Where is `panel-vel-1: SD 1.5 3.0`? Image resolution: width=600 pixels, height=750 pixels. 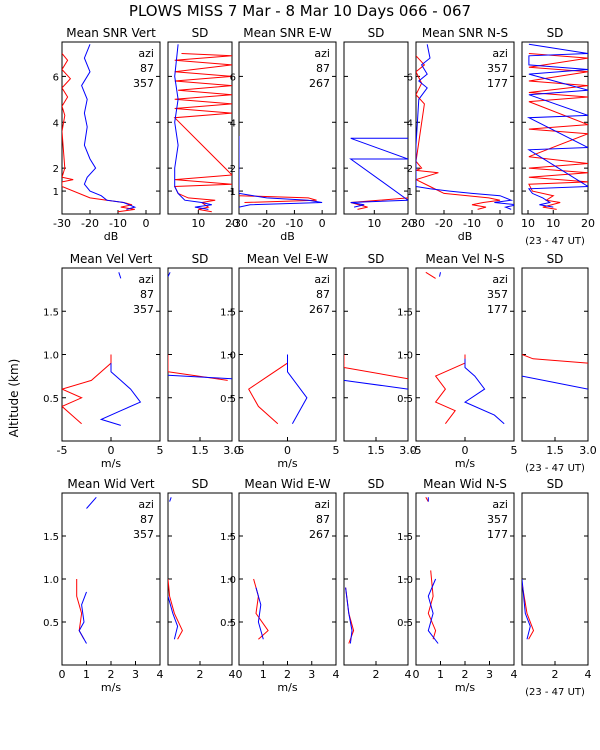 panel-vel-1: SD 1.5 3.0 is located at coordinates (204, 354).